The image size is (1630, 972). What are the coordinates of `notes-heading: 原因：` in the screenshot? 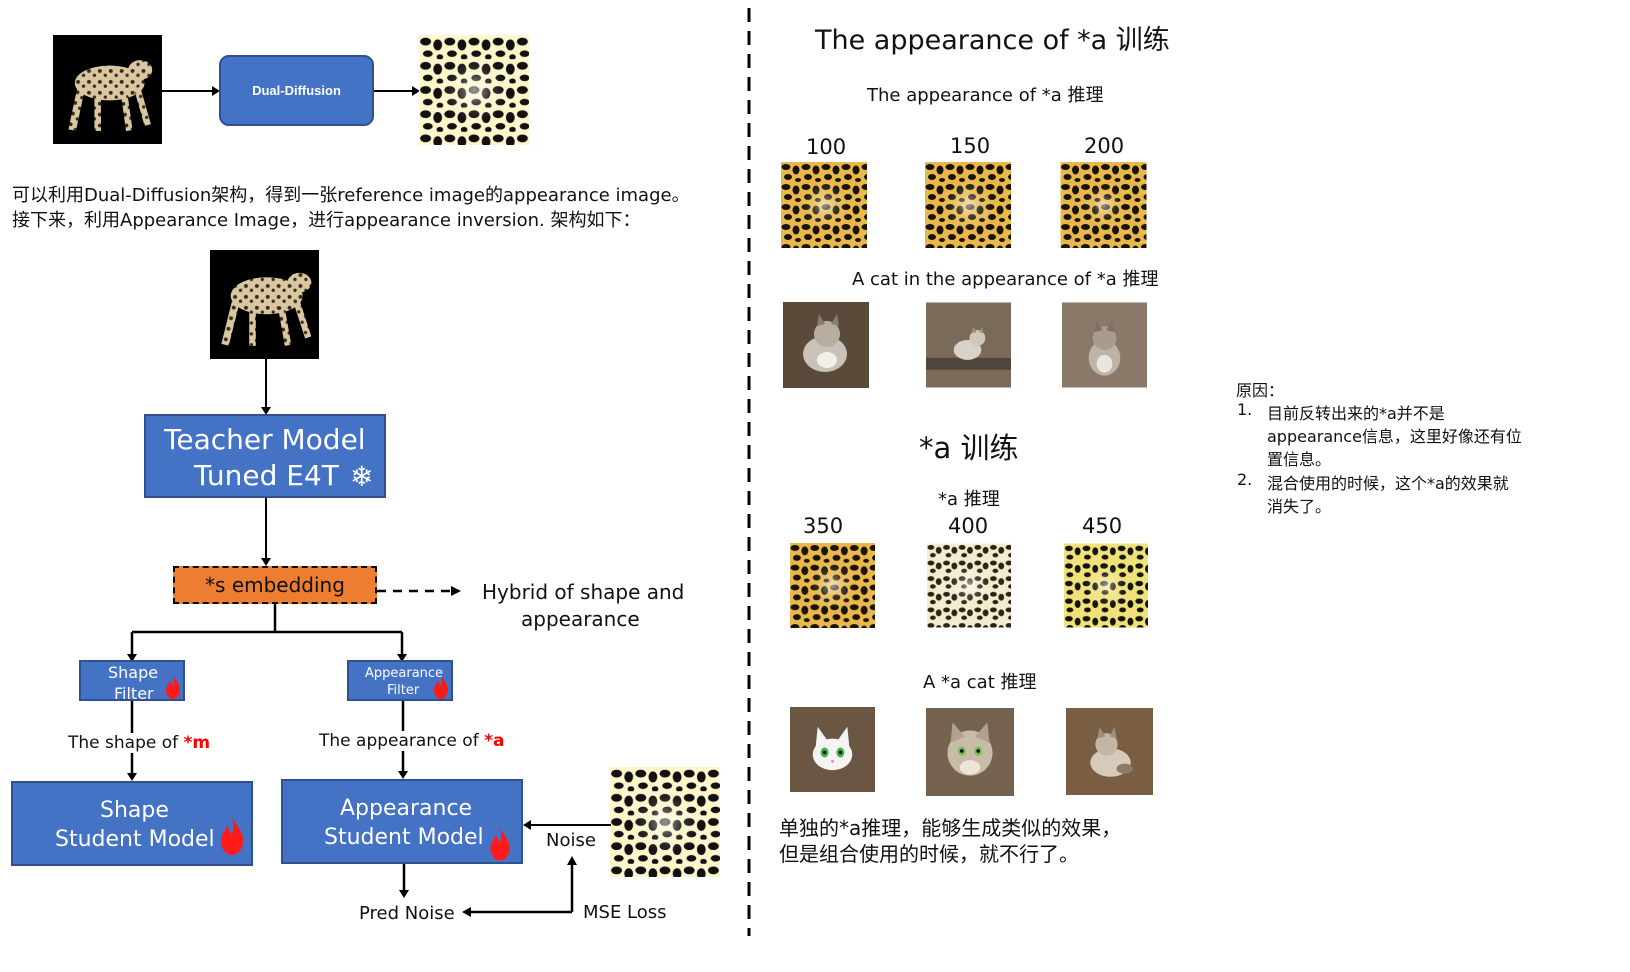 It's located at (1260, 390).